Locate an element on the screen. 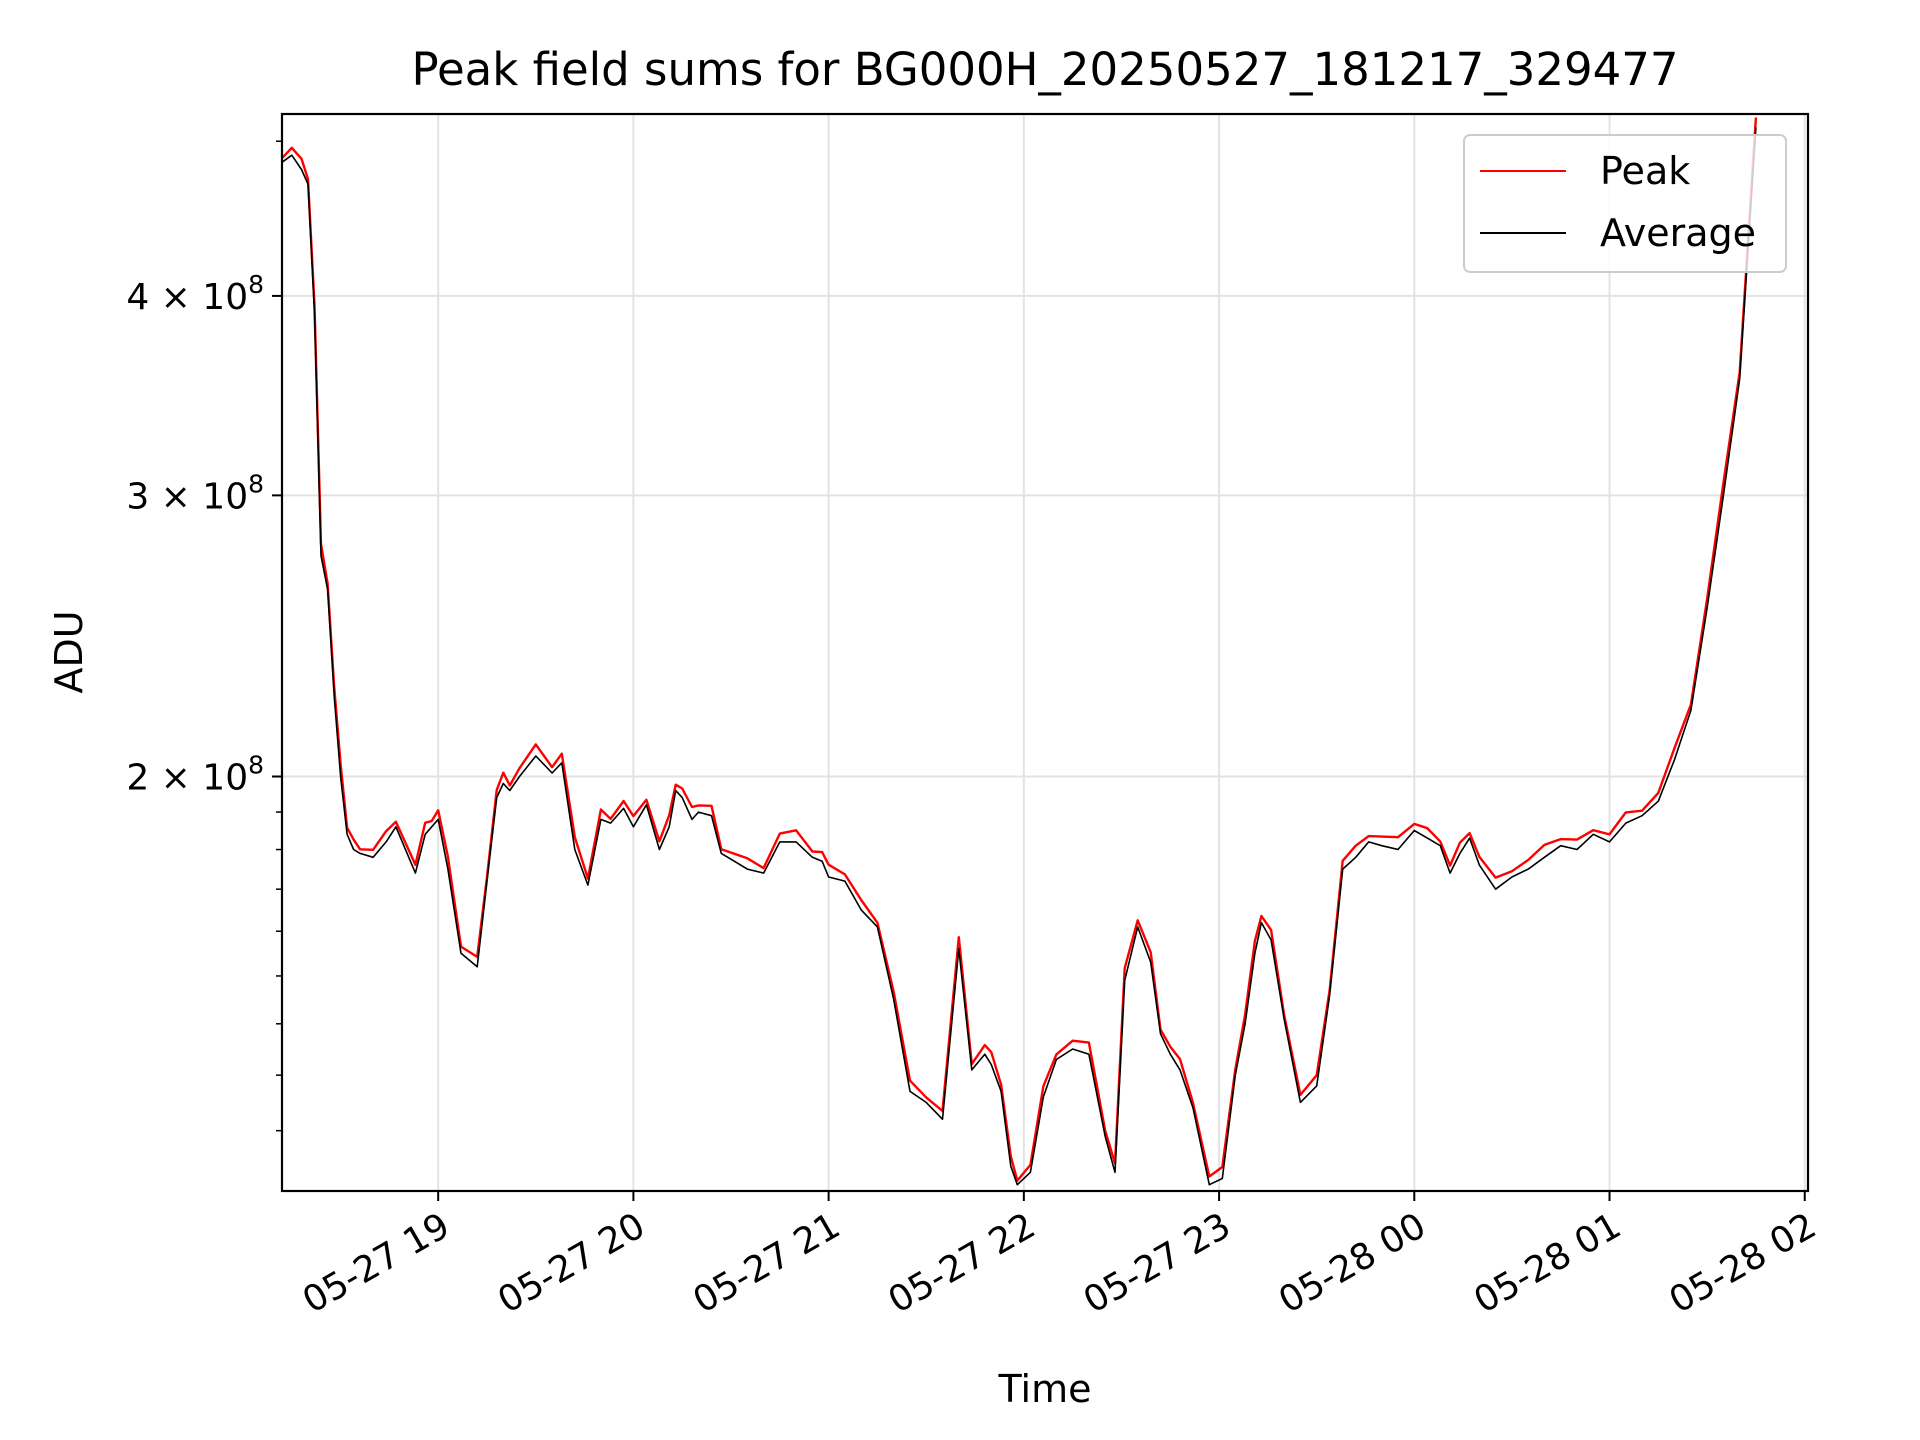 The width and height of the screenshot is (1920, 1440). y-tick-label: 3 × 108 is located at coordinates (195, 493).